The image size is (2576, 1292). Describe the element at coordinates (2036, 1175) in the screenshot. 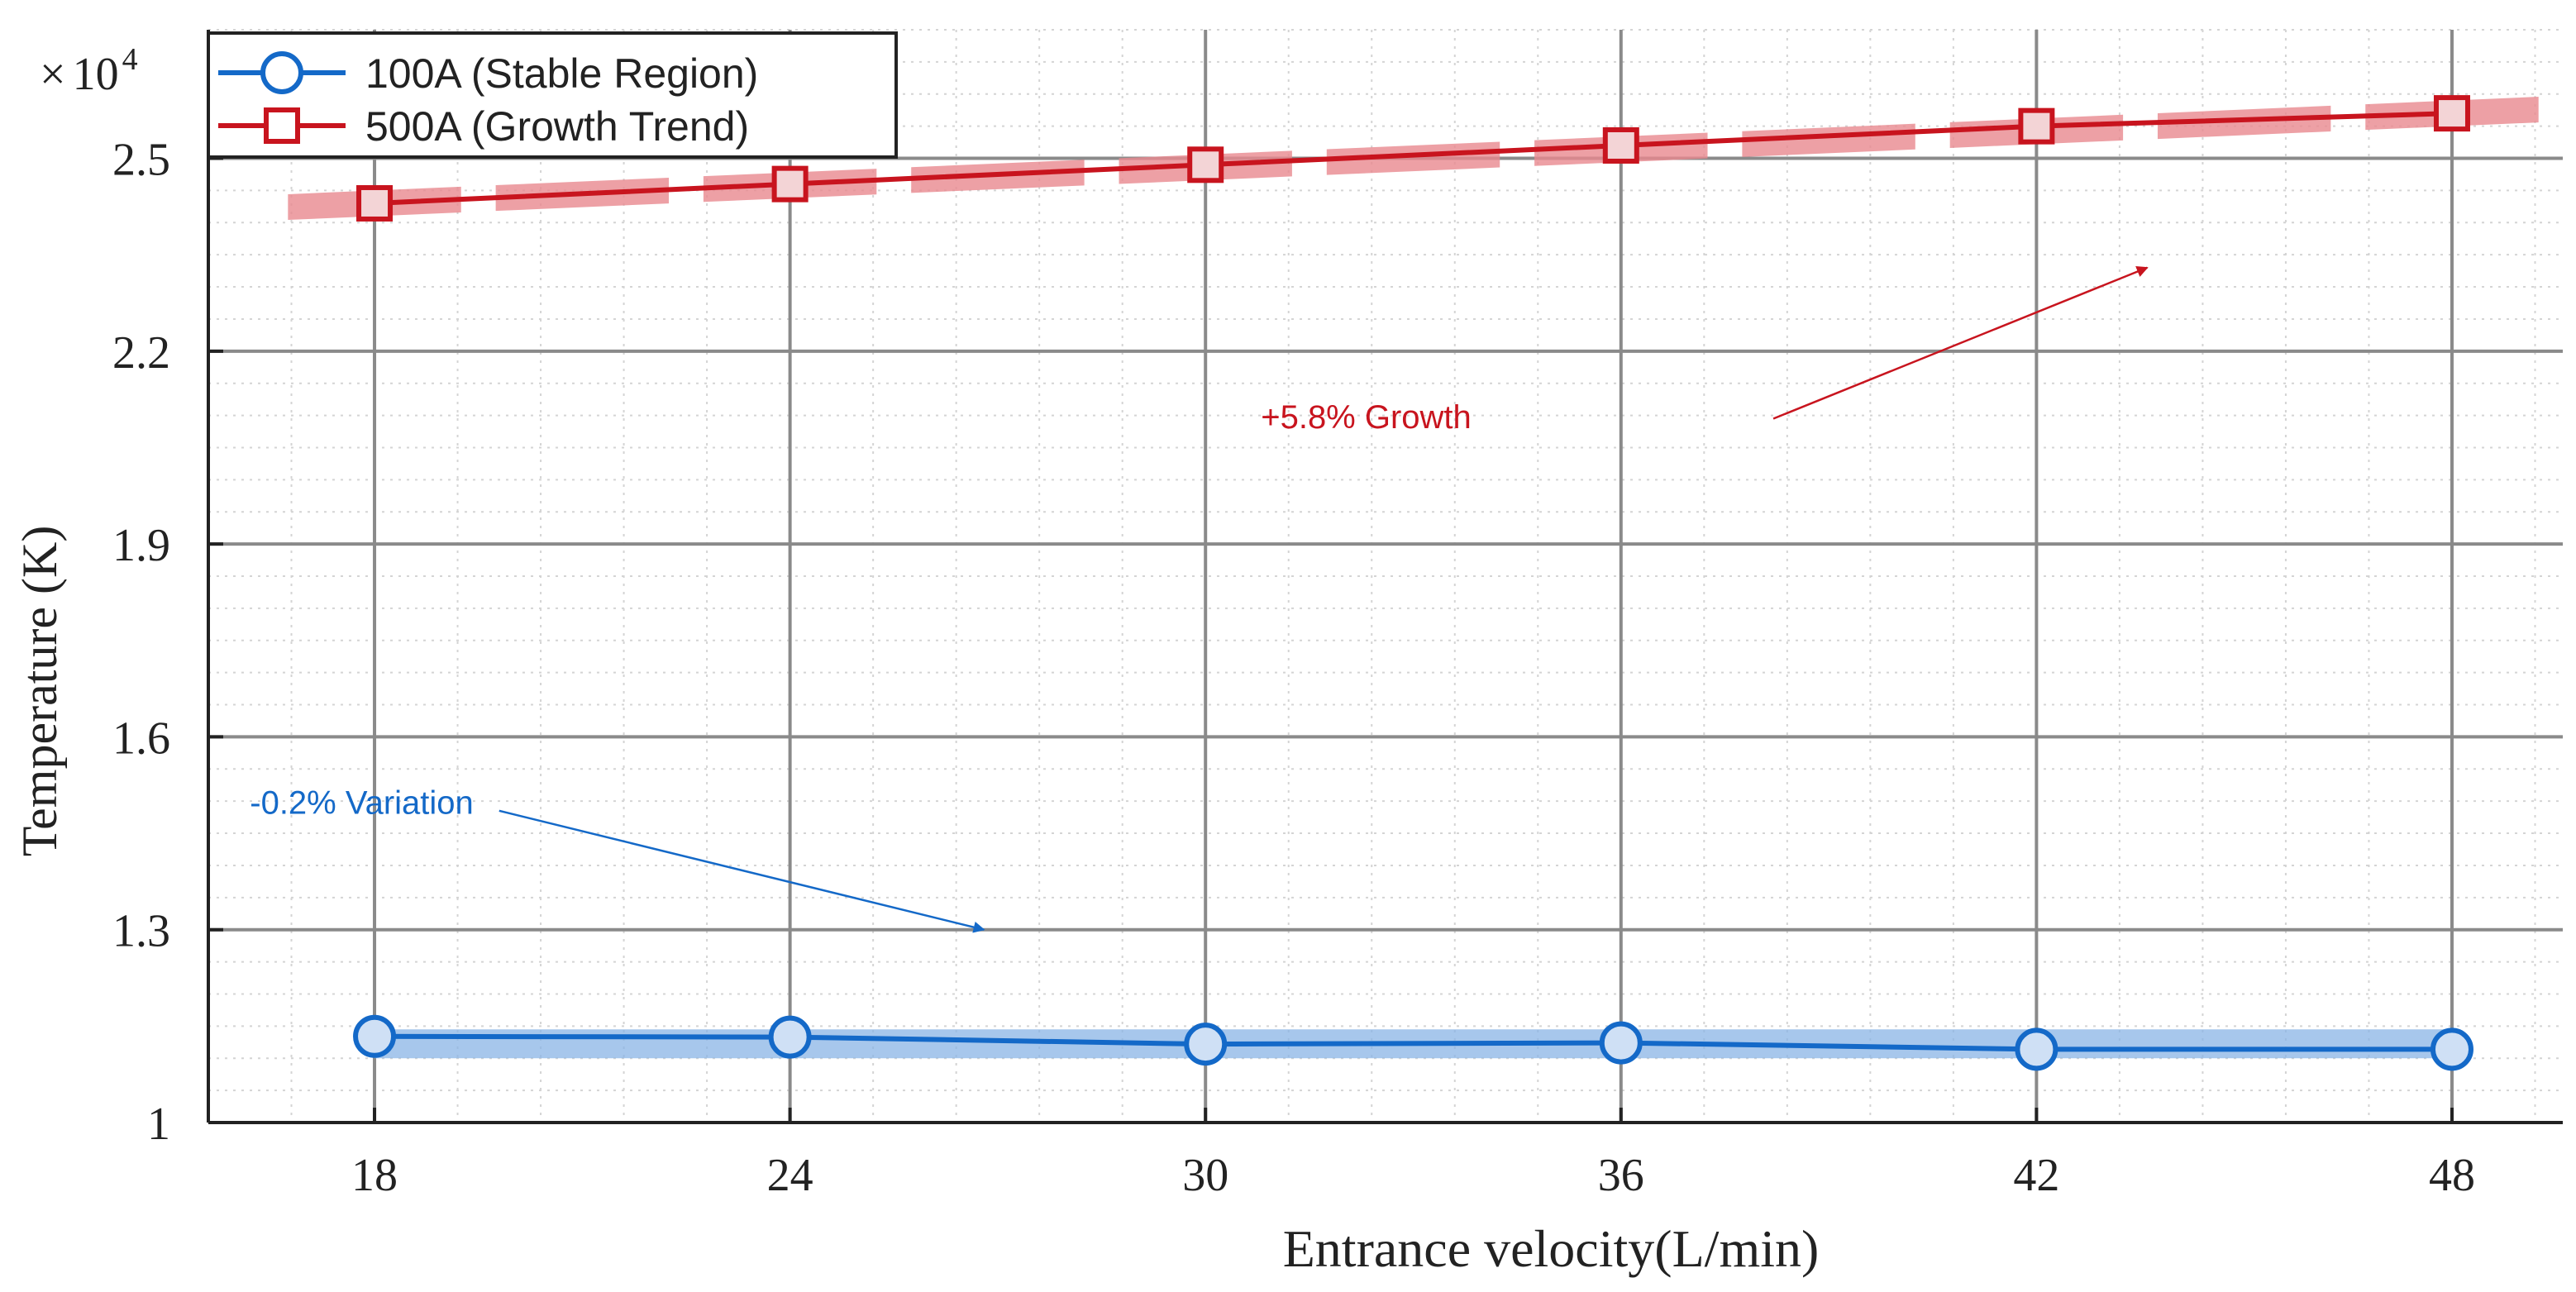

I see `x-tick-label: 42` at that location.